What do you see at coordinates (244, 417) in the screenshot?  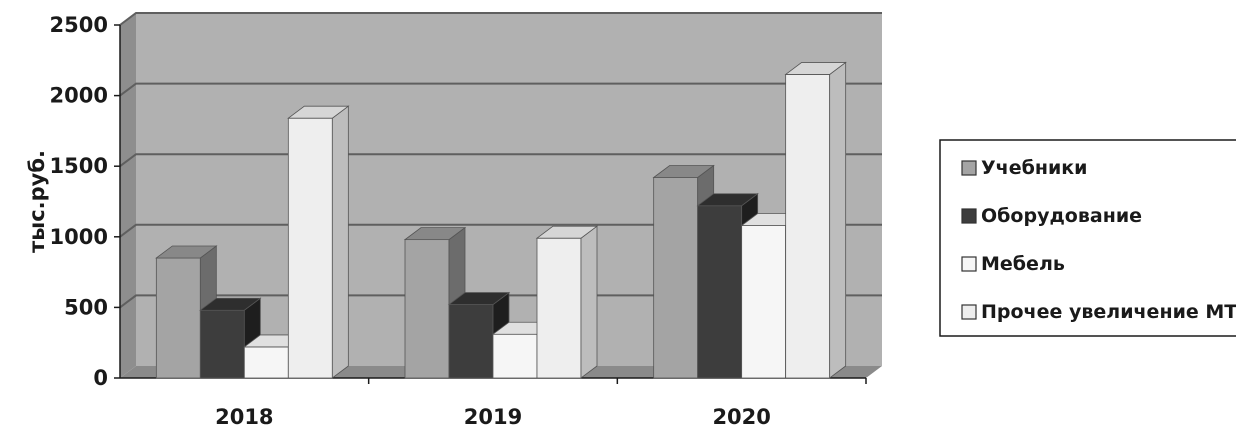 I see `x-tick-label: 2018` at bounding box center [244, 417].